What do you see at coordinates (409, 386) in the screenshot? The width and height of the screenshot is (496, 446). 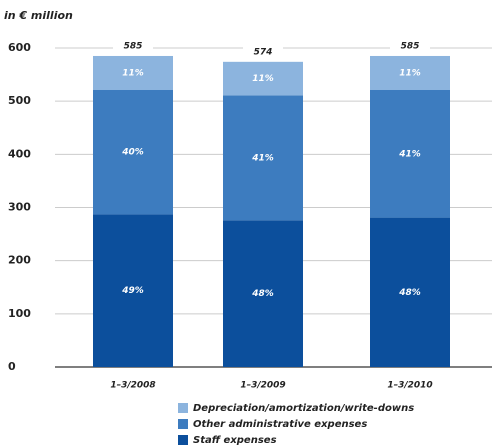 I see `x-tick-label: 1–3/2010` at bounding box center [409, 386].